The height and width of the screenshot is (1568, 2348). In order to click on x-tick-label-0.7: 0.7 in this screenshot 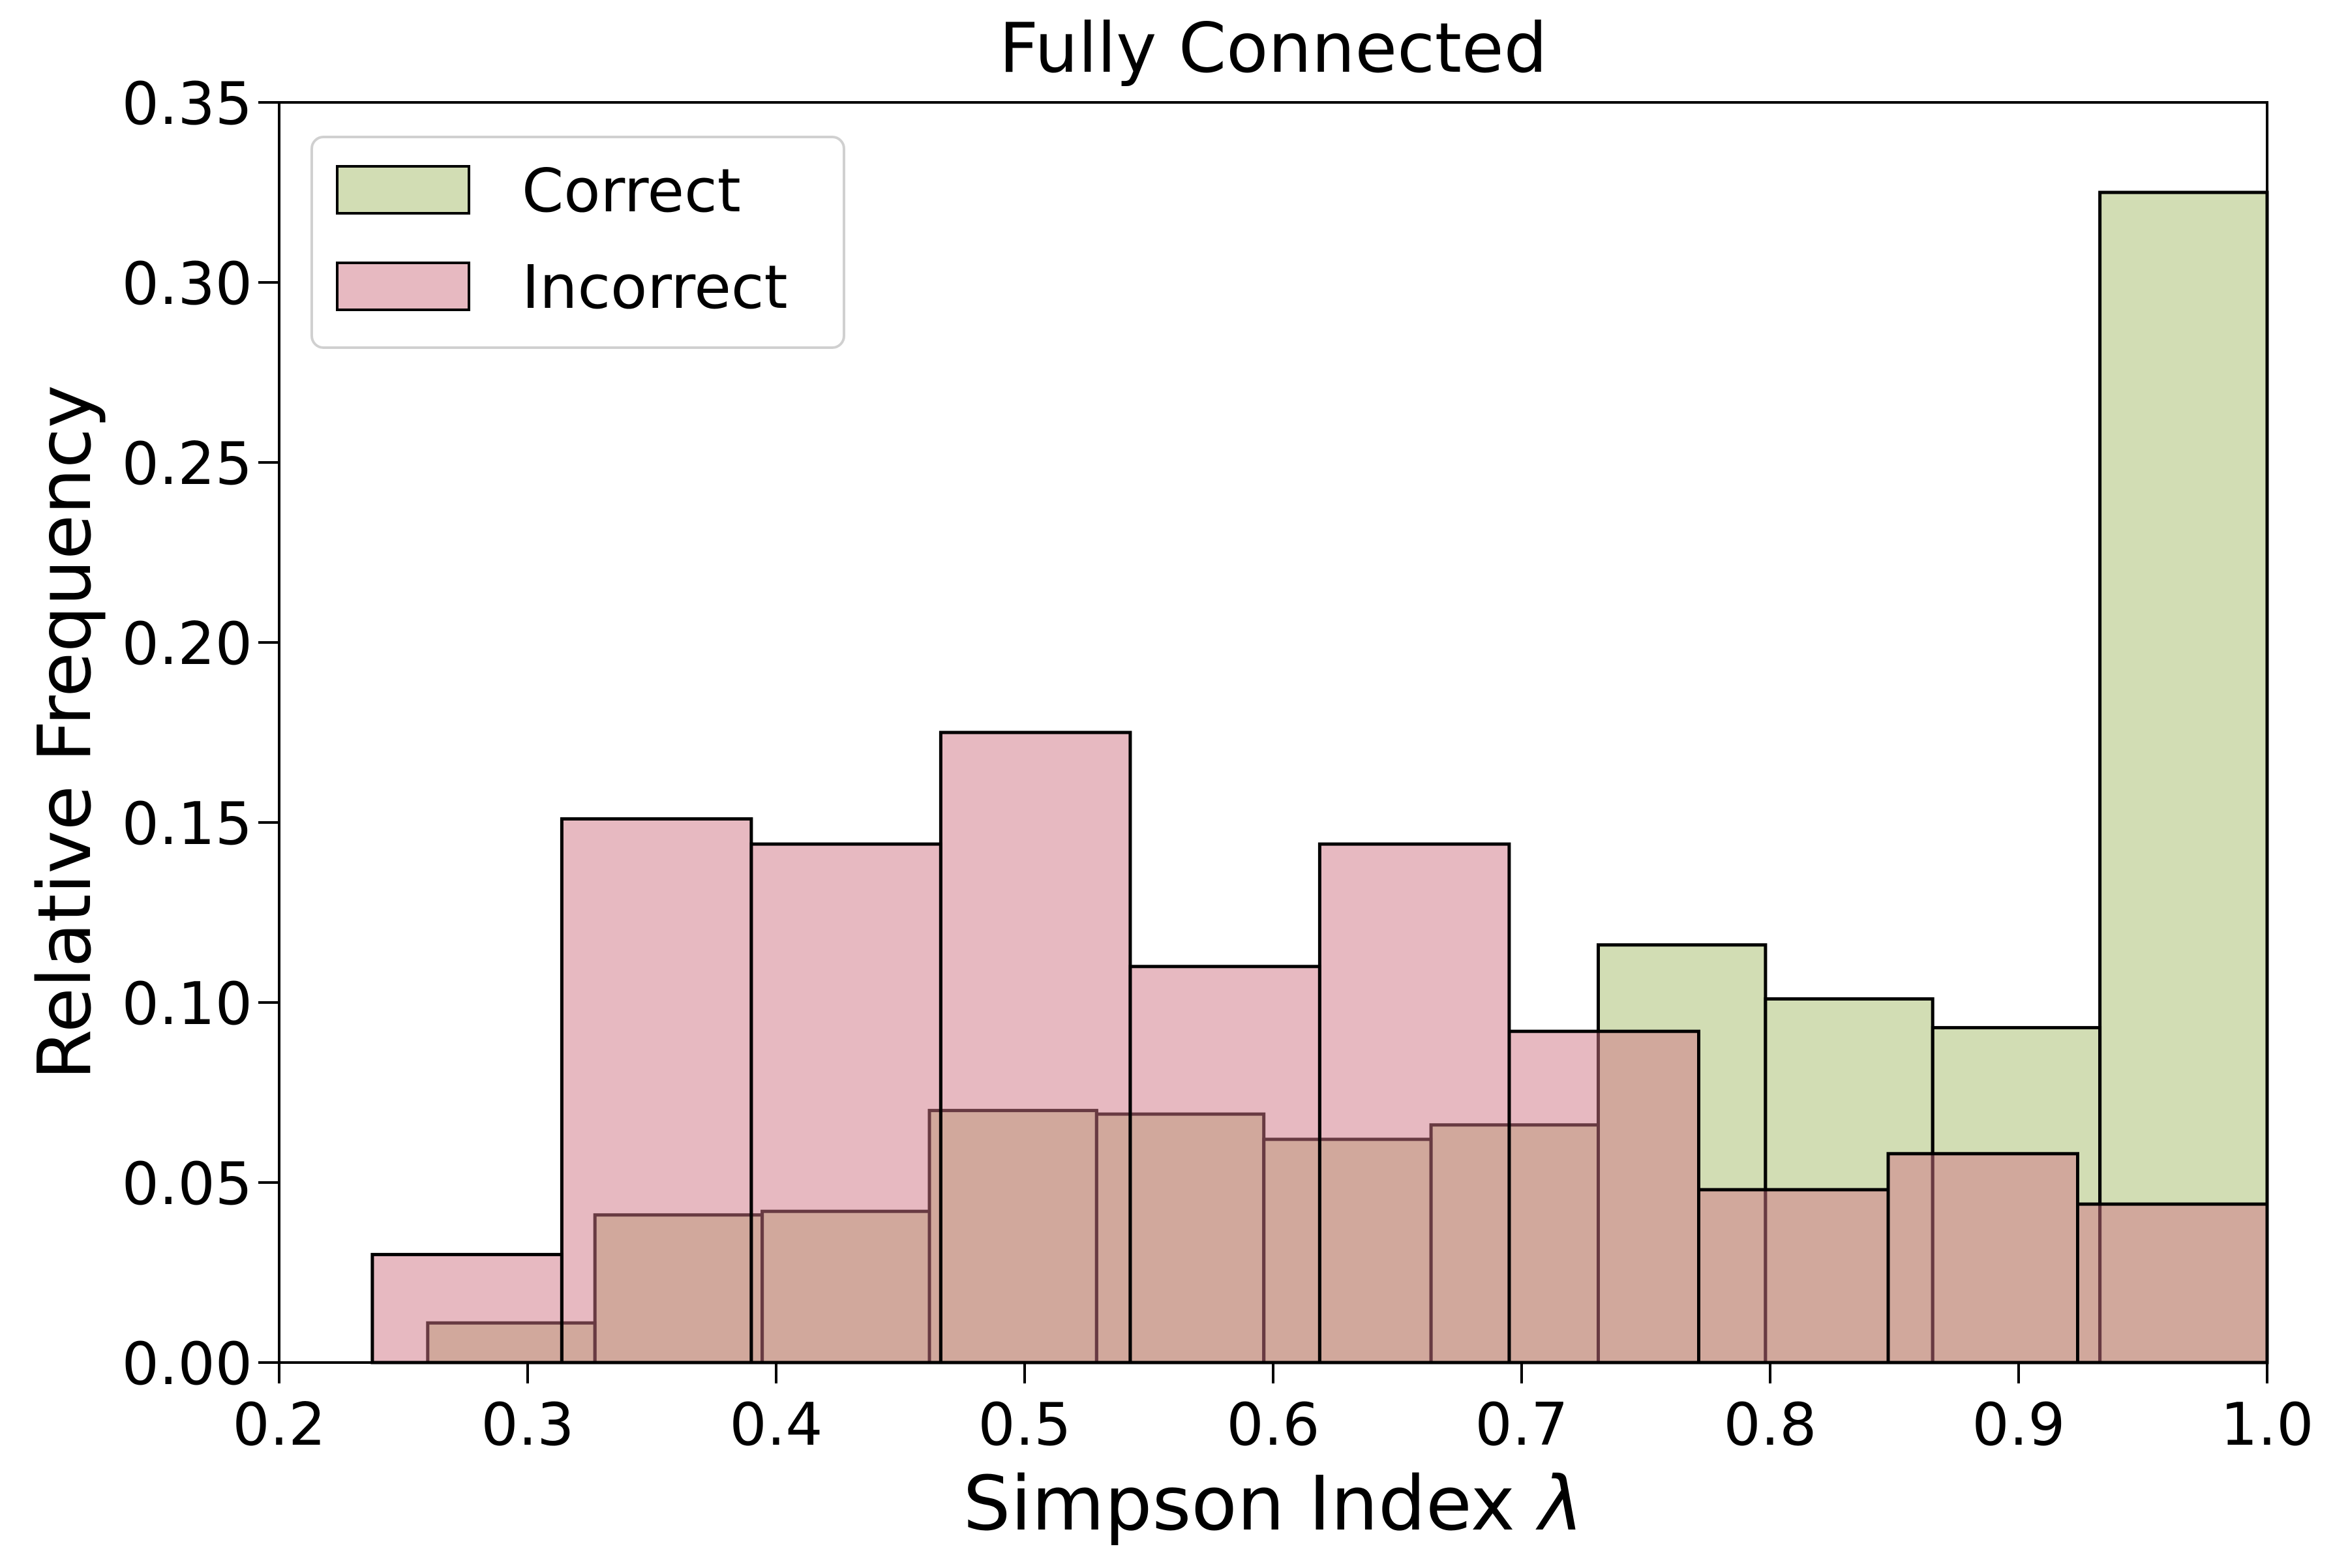, I will do `click(1521, 1425)`.